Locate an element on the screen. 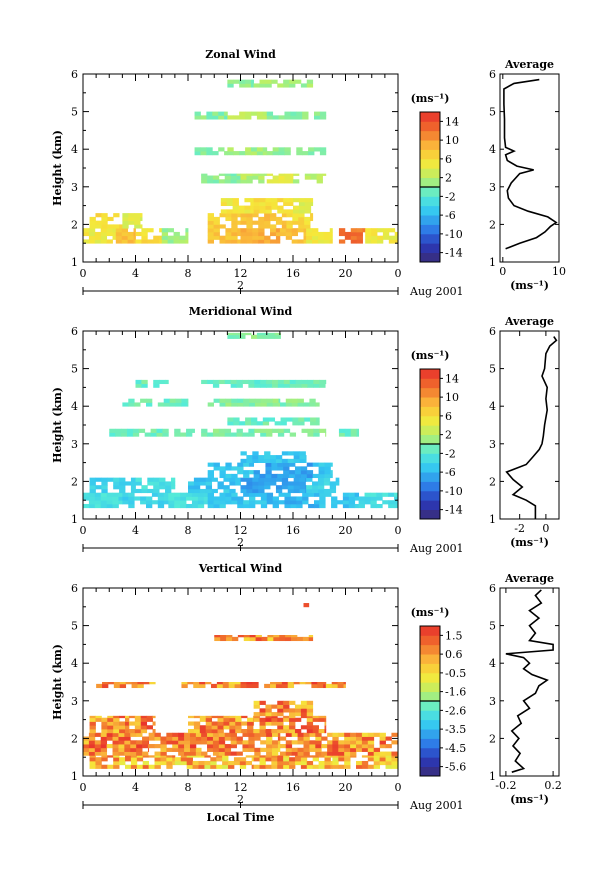 The image size is (615, 873). date-day: 2 is located at coordinates (240, 285).